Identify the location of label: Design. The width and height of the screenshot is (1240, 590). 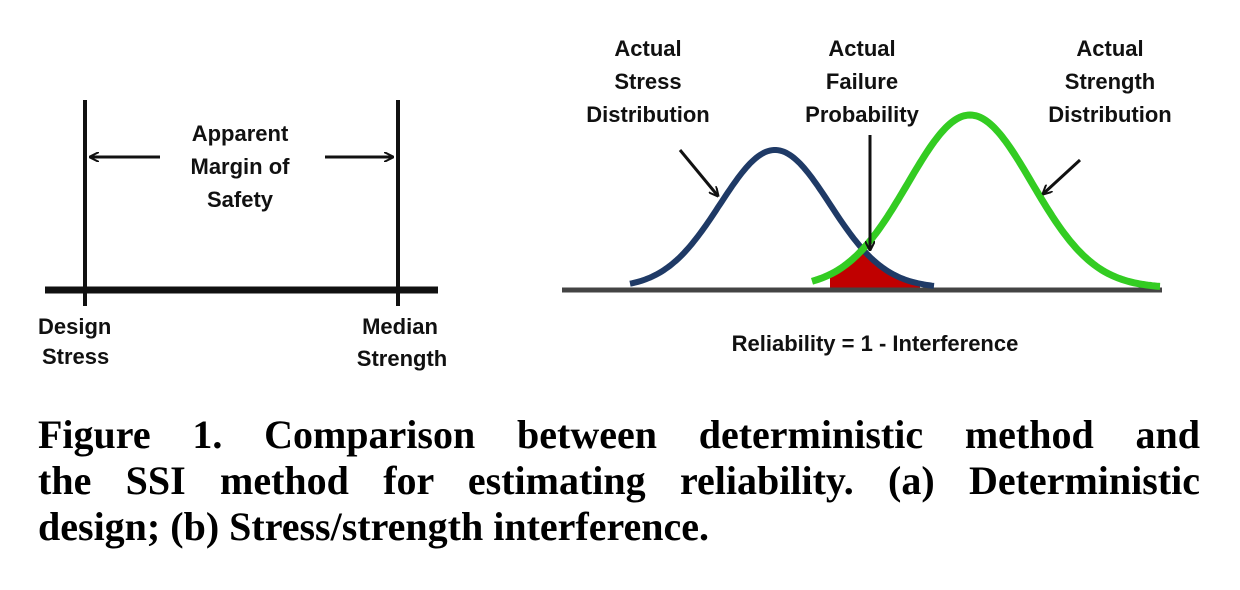
(74, 326).